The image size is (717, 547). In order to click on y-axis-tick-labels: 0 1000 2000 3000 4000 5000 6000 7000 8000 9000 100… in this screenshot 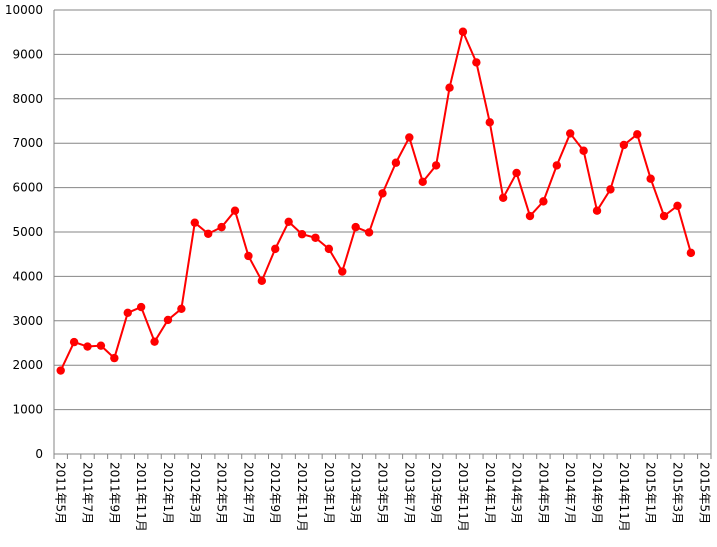, I will do `click(24, 232)`.